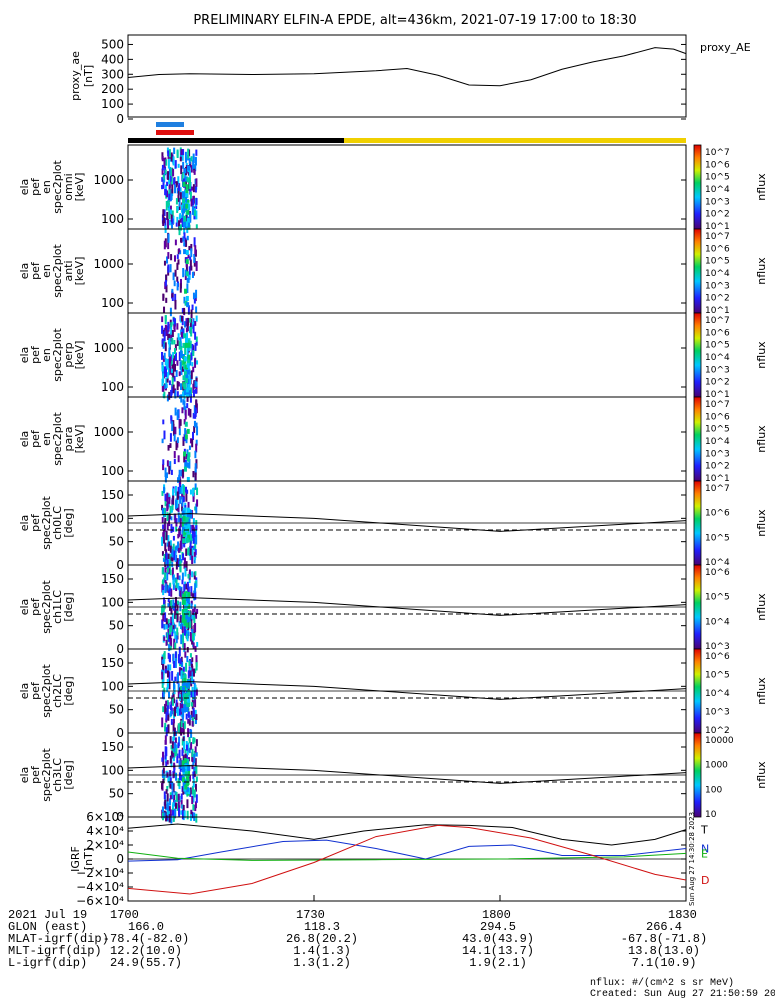  What do you see at coordinates (75, 859) in the screenshot?
I see `ylabel-line: IGRF` at bounding box center [75, 859].